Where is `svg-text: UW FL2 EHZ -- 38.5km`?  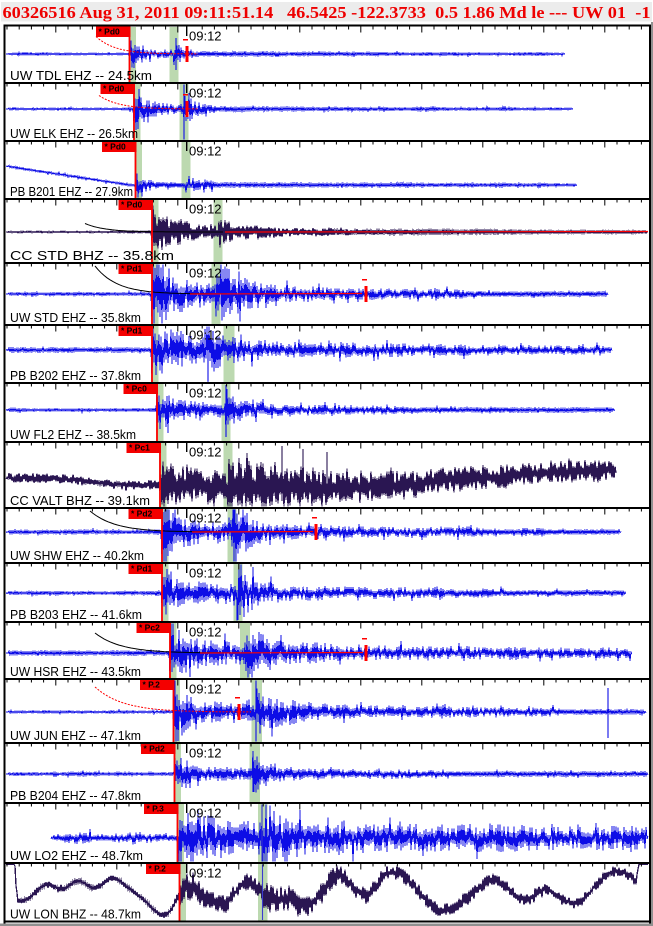
svg-text: UW FL2 EHZ -- 38.5km is located at coordinates (73, 435).